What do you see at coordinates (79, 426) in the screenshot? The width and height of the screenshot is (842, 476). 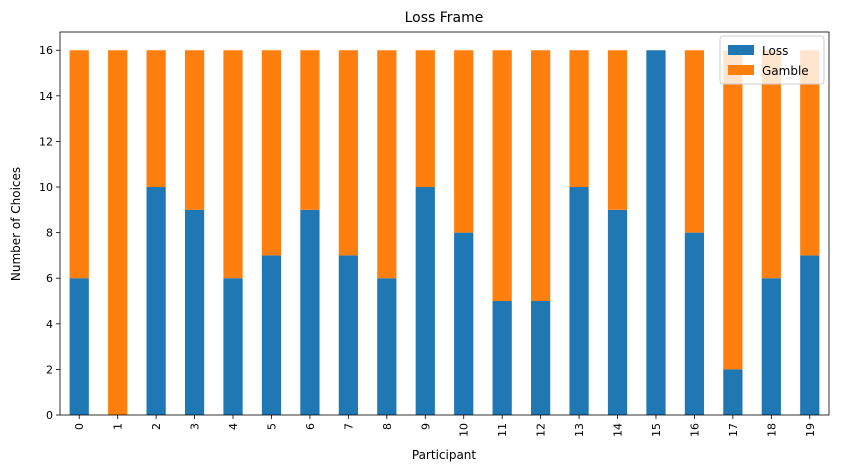 I see `x-tick-label-0: 0` at bounding box center [79, 426].